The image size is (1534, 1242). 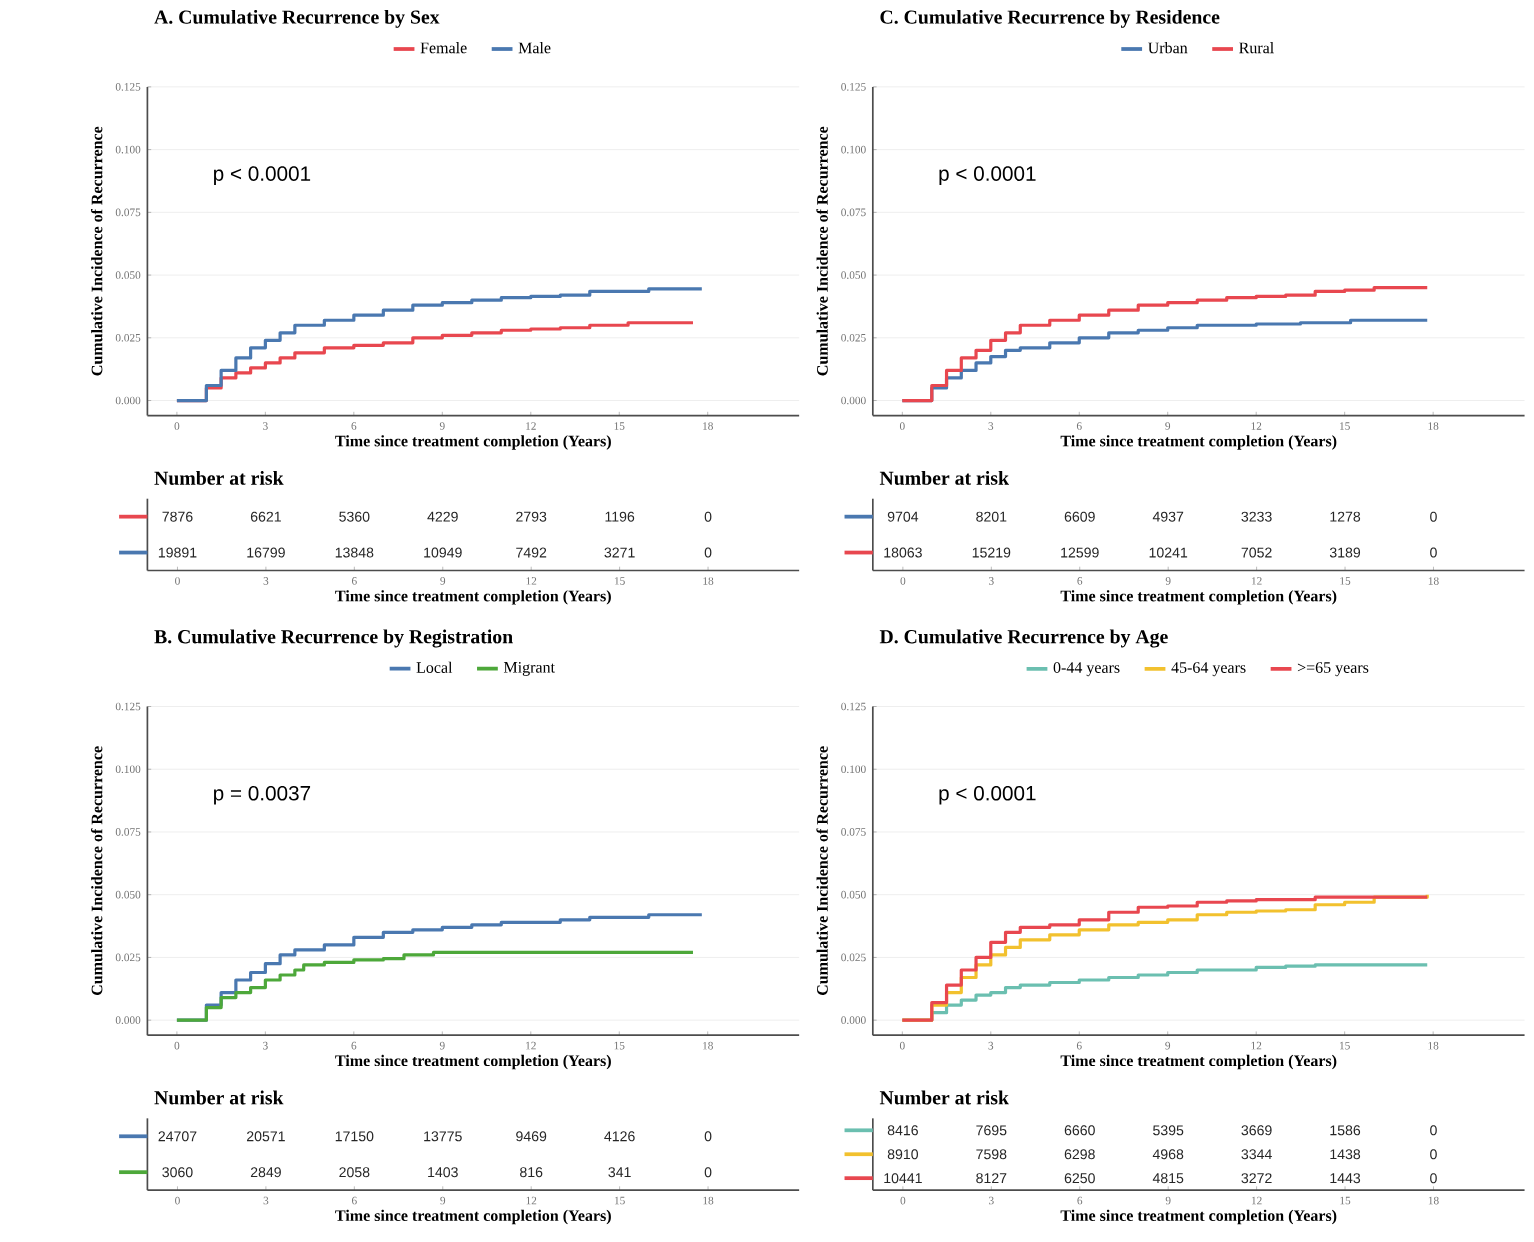 What do you see at coordinates (1333, 669) in the screenshot?
I see `legend-label: >=65 years` at bounding box center [1333, 669].